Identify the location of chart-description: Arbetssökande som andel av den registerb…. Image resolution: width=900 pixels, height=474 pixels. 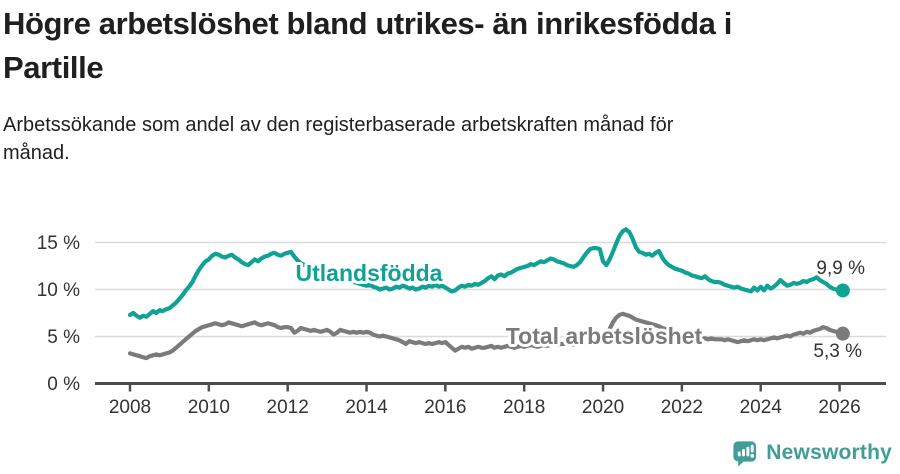
(433, 139).